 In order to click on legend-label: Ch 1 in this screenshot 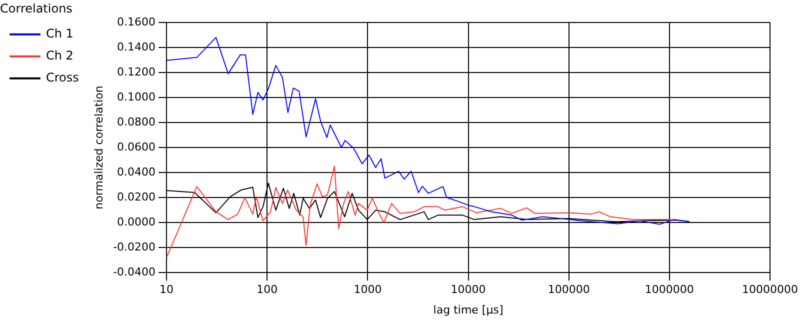, I will do `click(60, 33)`.